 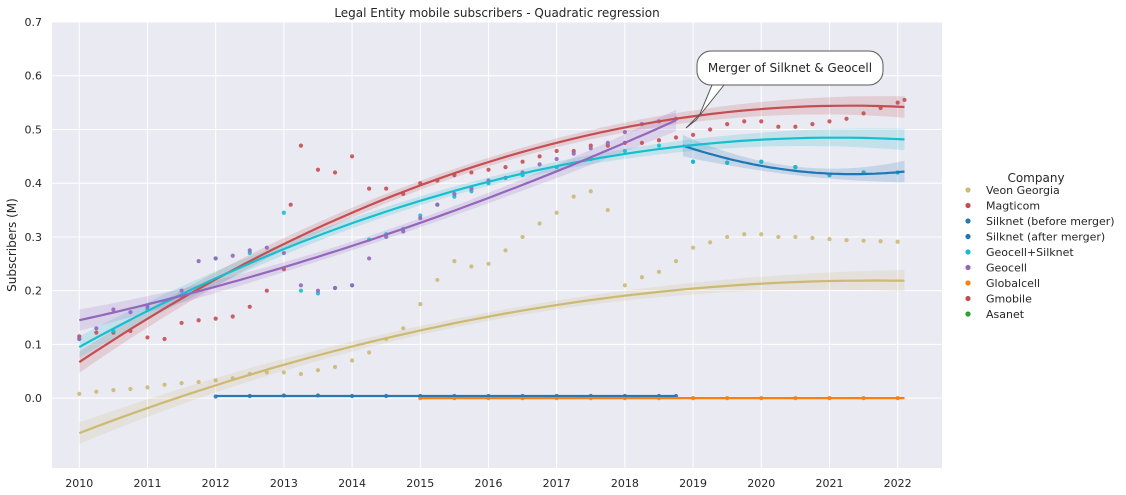 What do you see at coordinates (625, 483) in the screenshot?
I see `x-tick-label: 2018` at bounding box center [625, 483].